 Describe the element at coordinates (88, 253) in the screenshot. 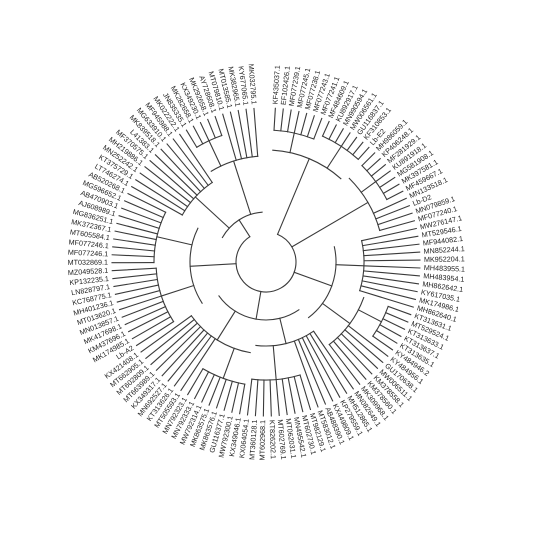

I see `tip-label: MF077246.1` at that location.